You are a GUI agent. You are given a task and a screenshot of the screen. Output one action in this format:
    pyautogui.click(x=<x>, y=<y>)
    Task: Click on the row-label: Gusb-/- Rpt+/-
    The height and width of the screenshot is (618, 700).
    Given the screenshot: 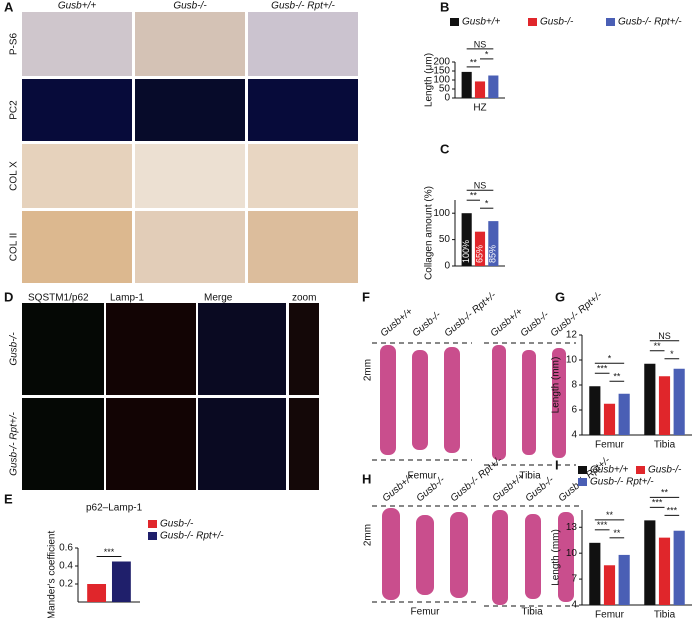 What is the action you would take?
    pyautogui.click(x=14, y=444)
    